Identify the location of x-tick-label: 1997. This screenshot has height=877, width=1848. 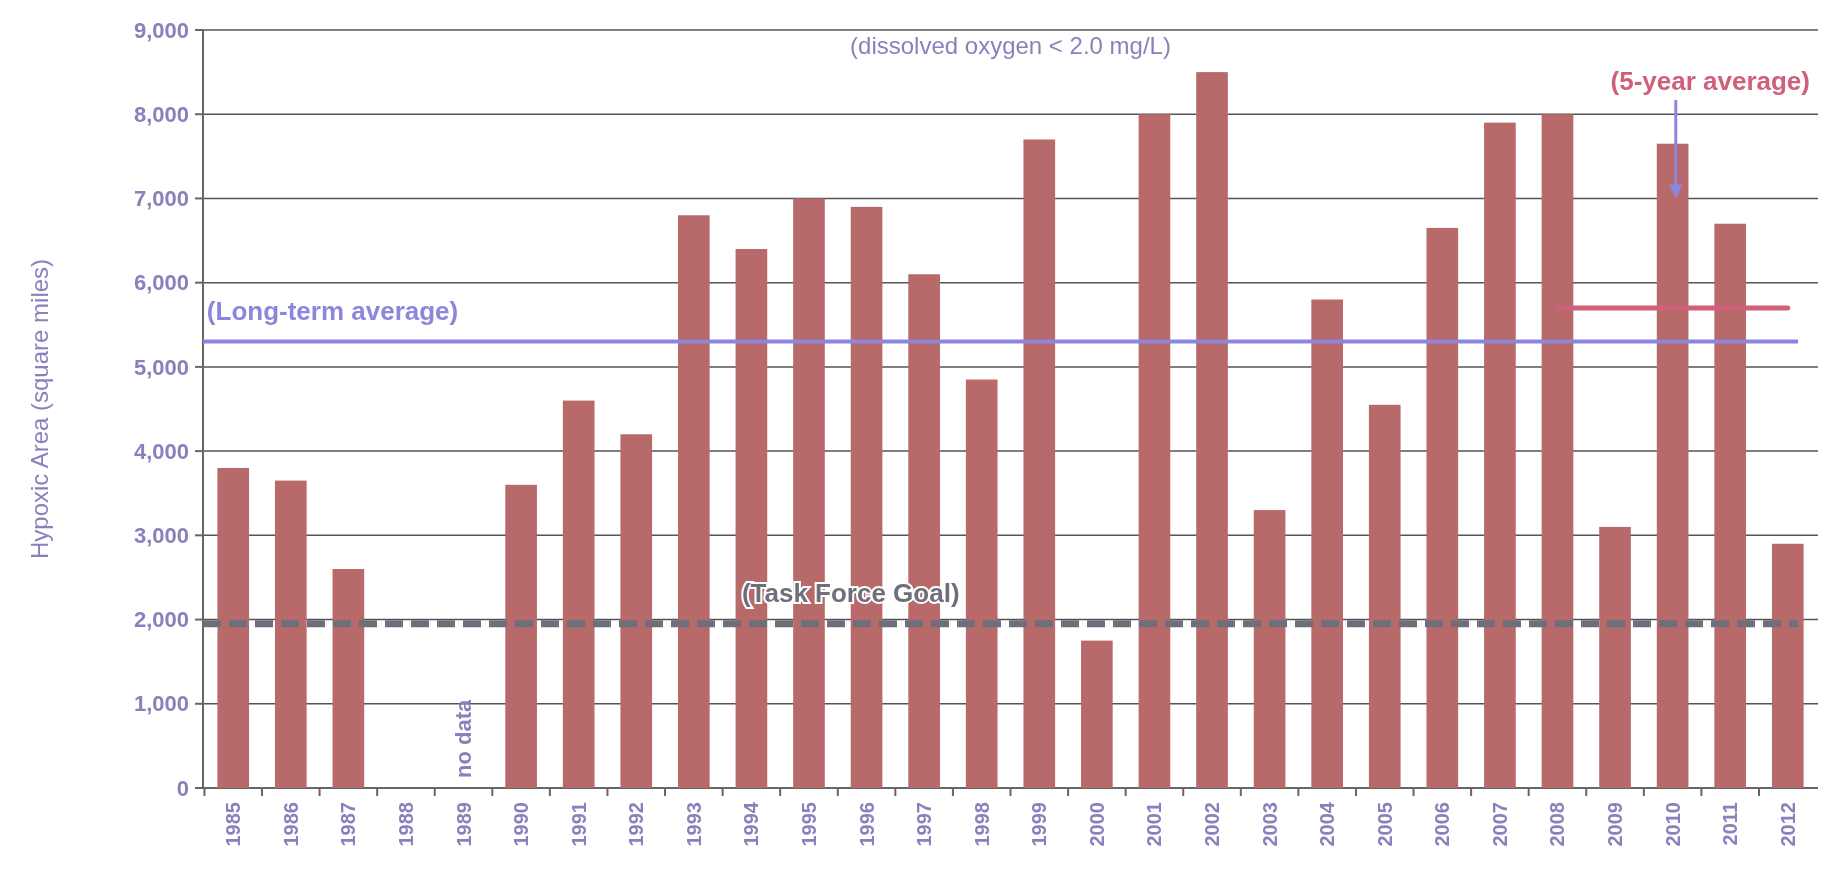
(924, 824).